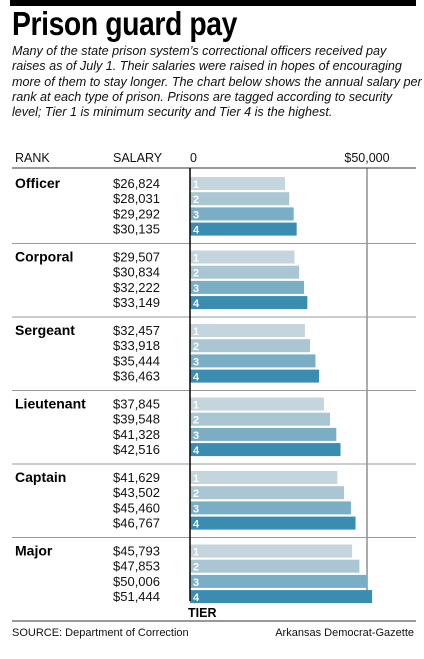 This screenshot has width=424, height=659. Describe the element at coordinates (136, 360) in the screenshot. I see `salary-label: $35,444` at that location.